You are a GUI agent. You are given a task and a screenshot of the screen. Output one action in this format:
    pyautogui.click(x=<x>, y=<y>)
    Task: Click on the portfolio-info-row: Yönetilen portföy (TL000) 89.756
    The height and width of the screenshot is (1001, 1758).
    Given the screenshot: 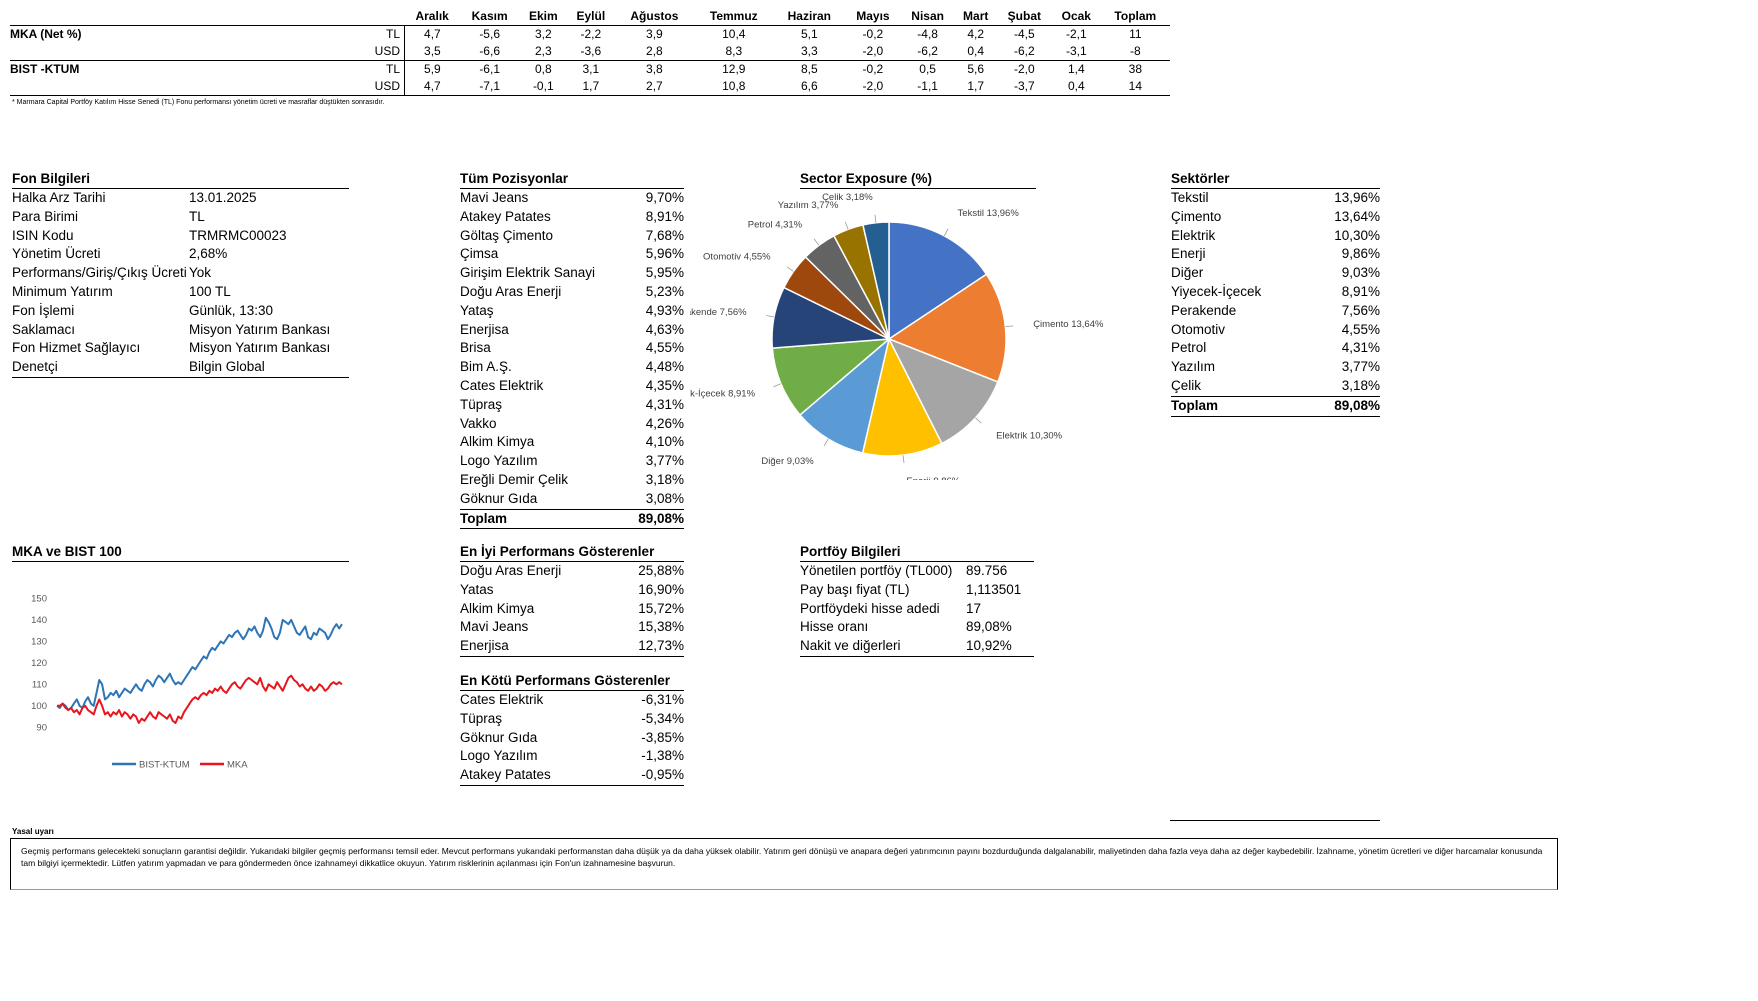 What is the action you would take?
    pyautogui.click(x=917, y=571)
    